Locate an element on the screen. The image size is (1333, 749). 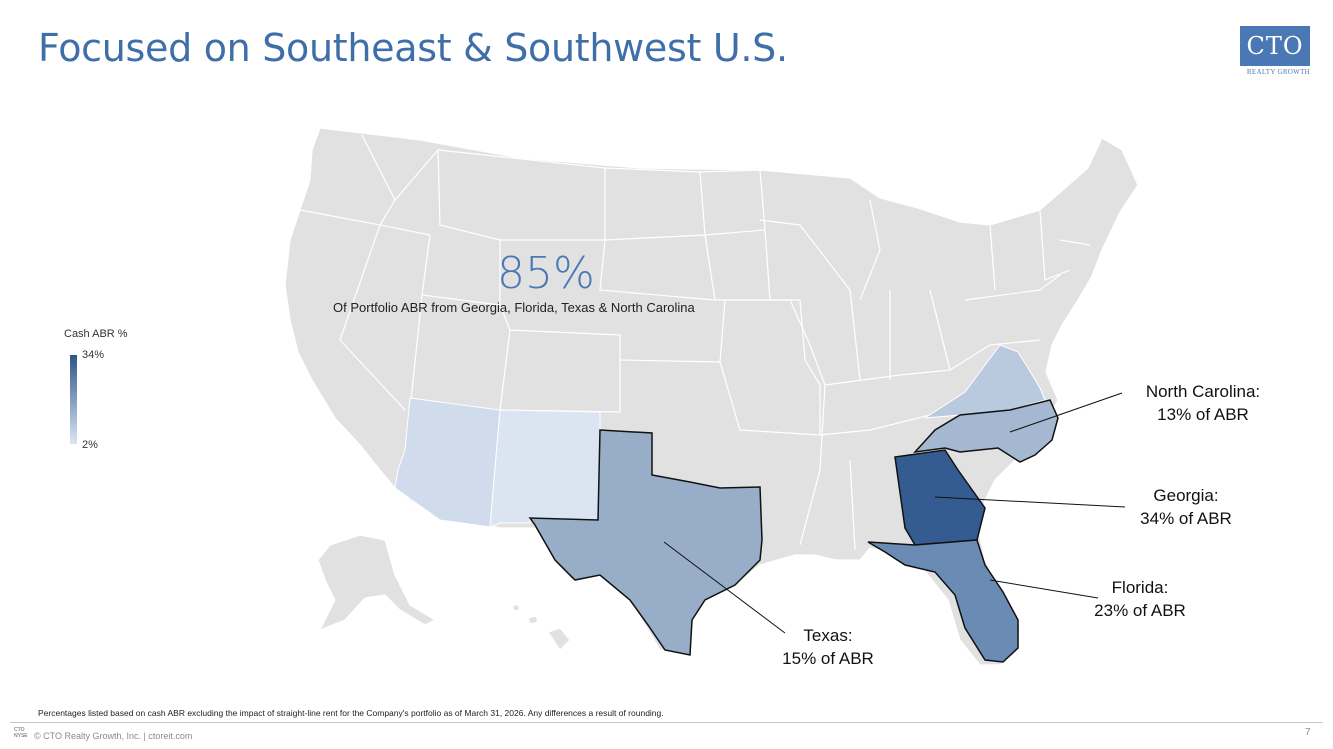
state-north-carolina is located at coordinates (986, 431).